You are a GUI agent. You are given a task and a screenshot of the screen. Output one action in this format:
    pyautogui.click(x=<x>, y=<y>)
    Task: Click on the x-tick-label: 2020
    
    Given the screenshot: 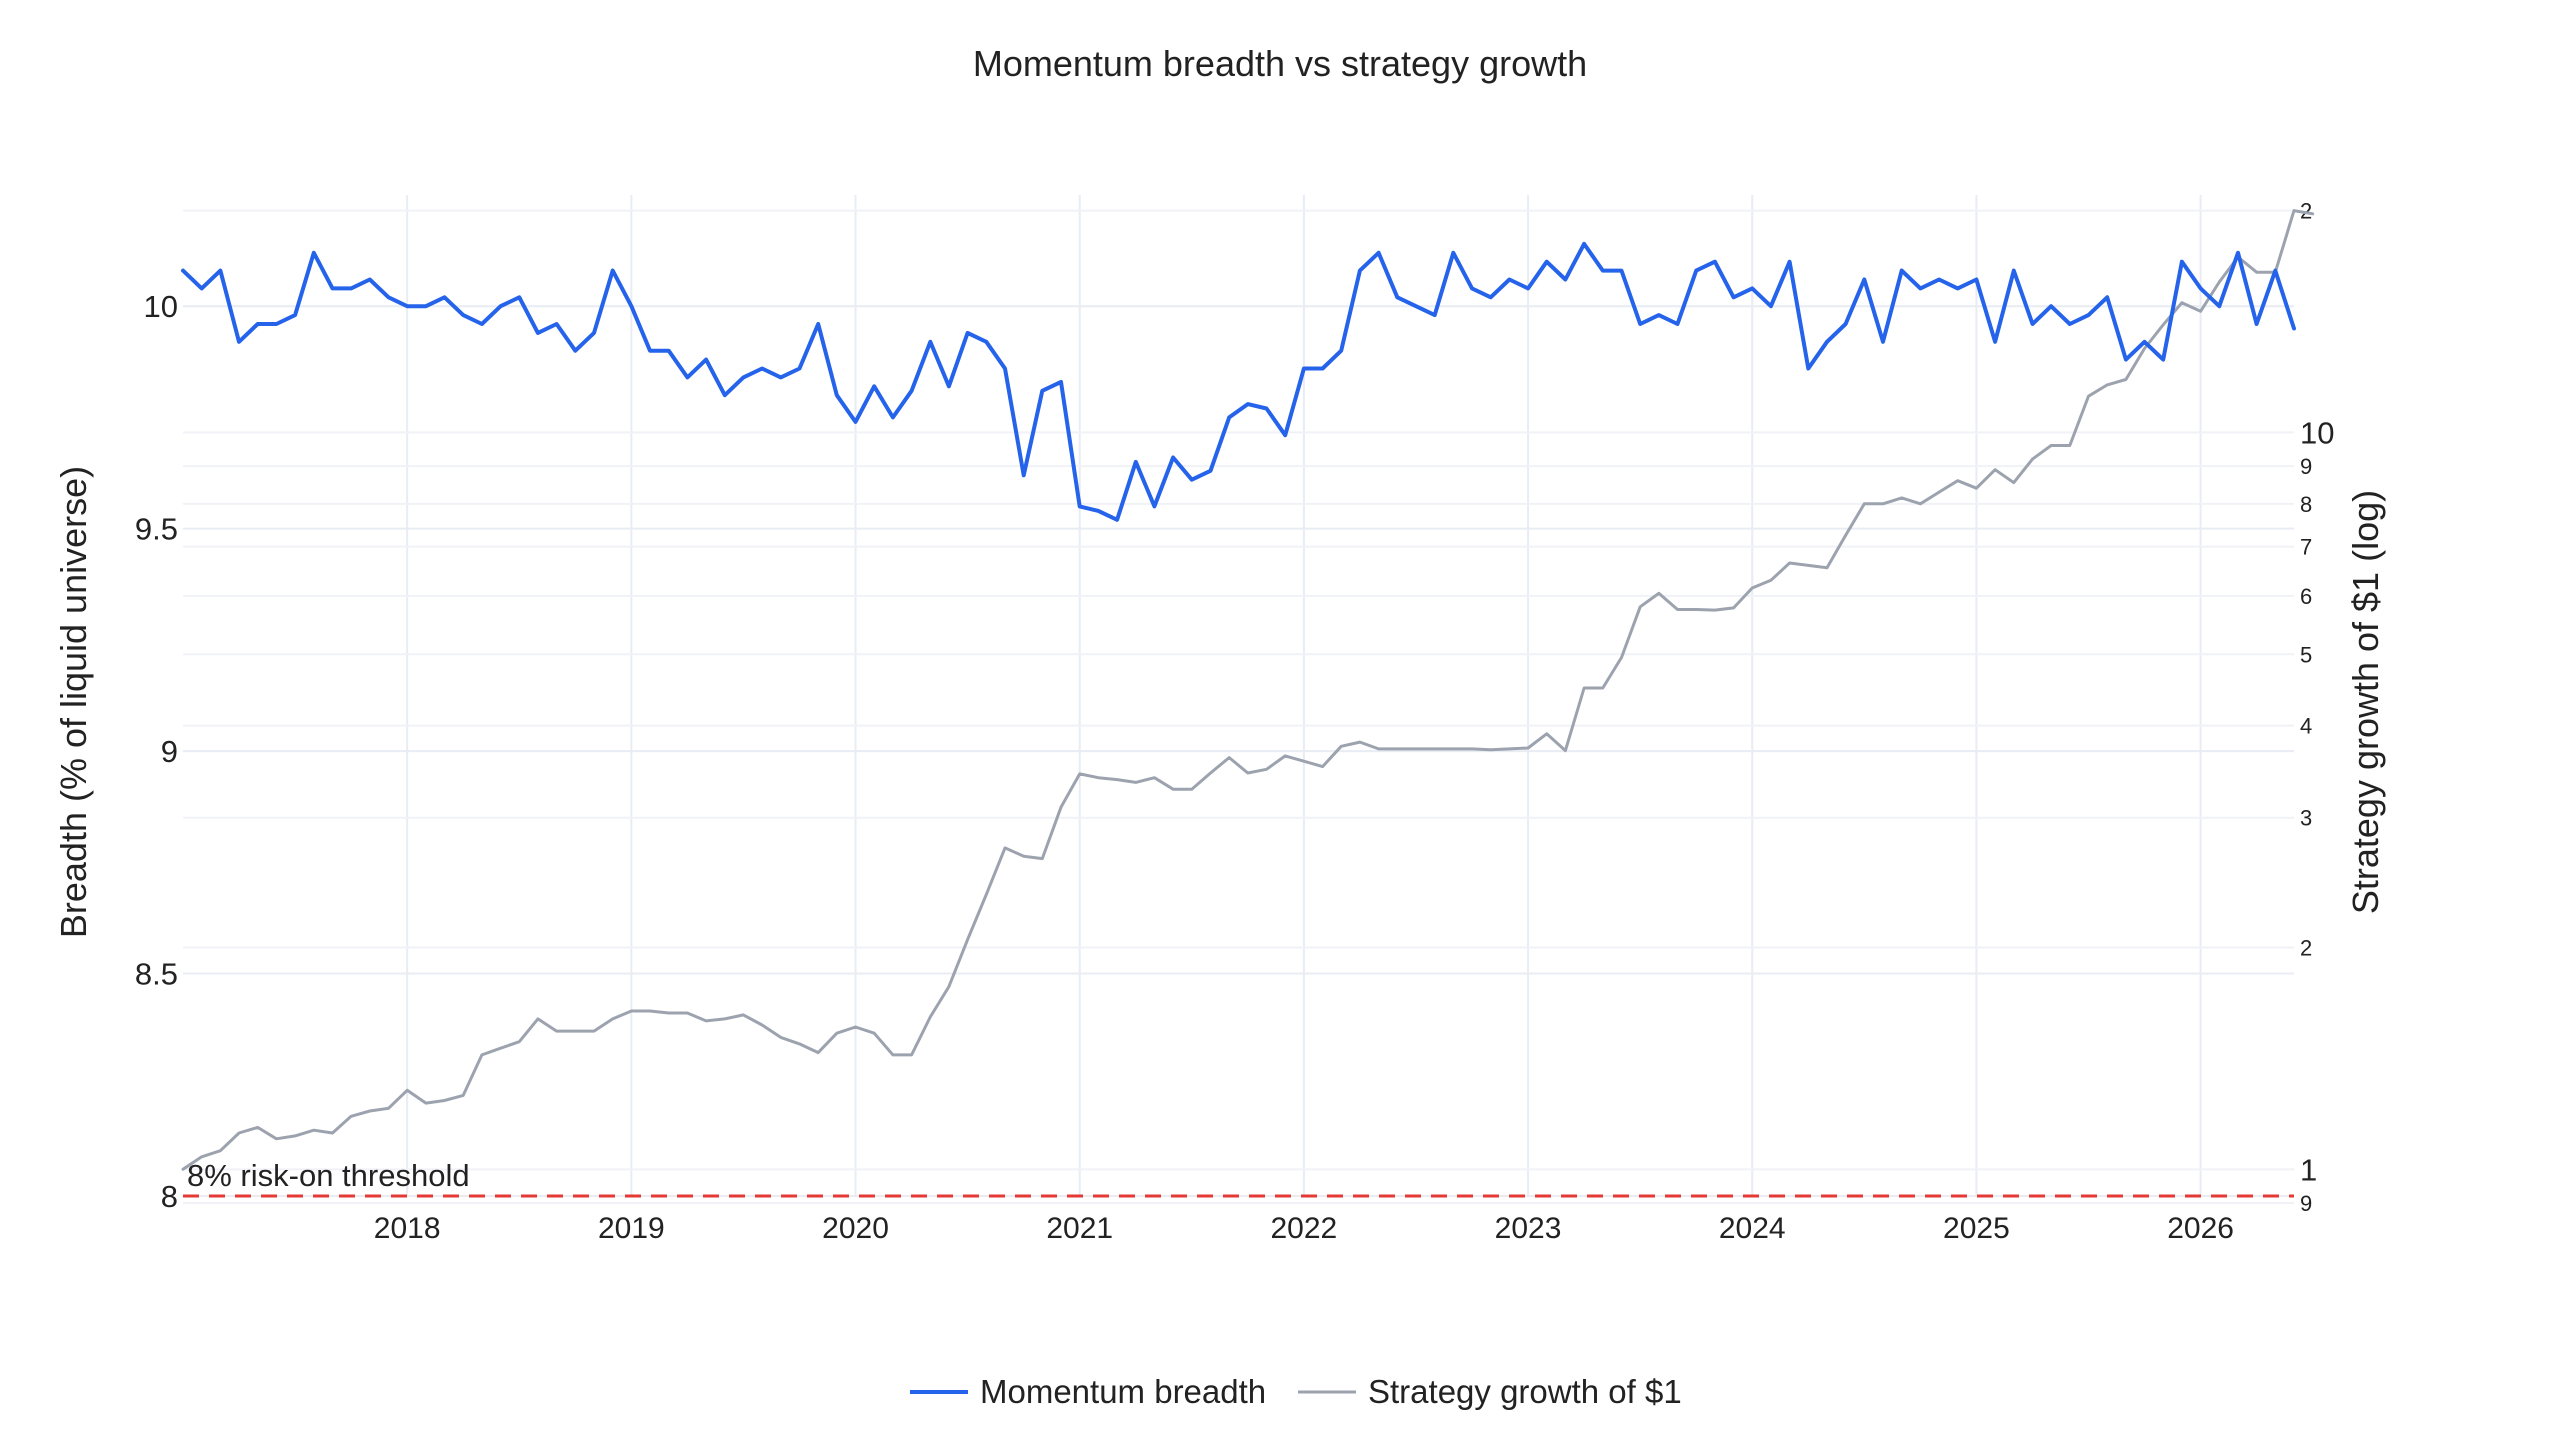 What is the action you would take?
    pyautogui.click(x=855, y=1228)
    